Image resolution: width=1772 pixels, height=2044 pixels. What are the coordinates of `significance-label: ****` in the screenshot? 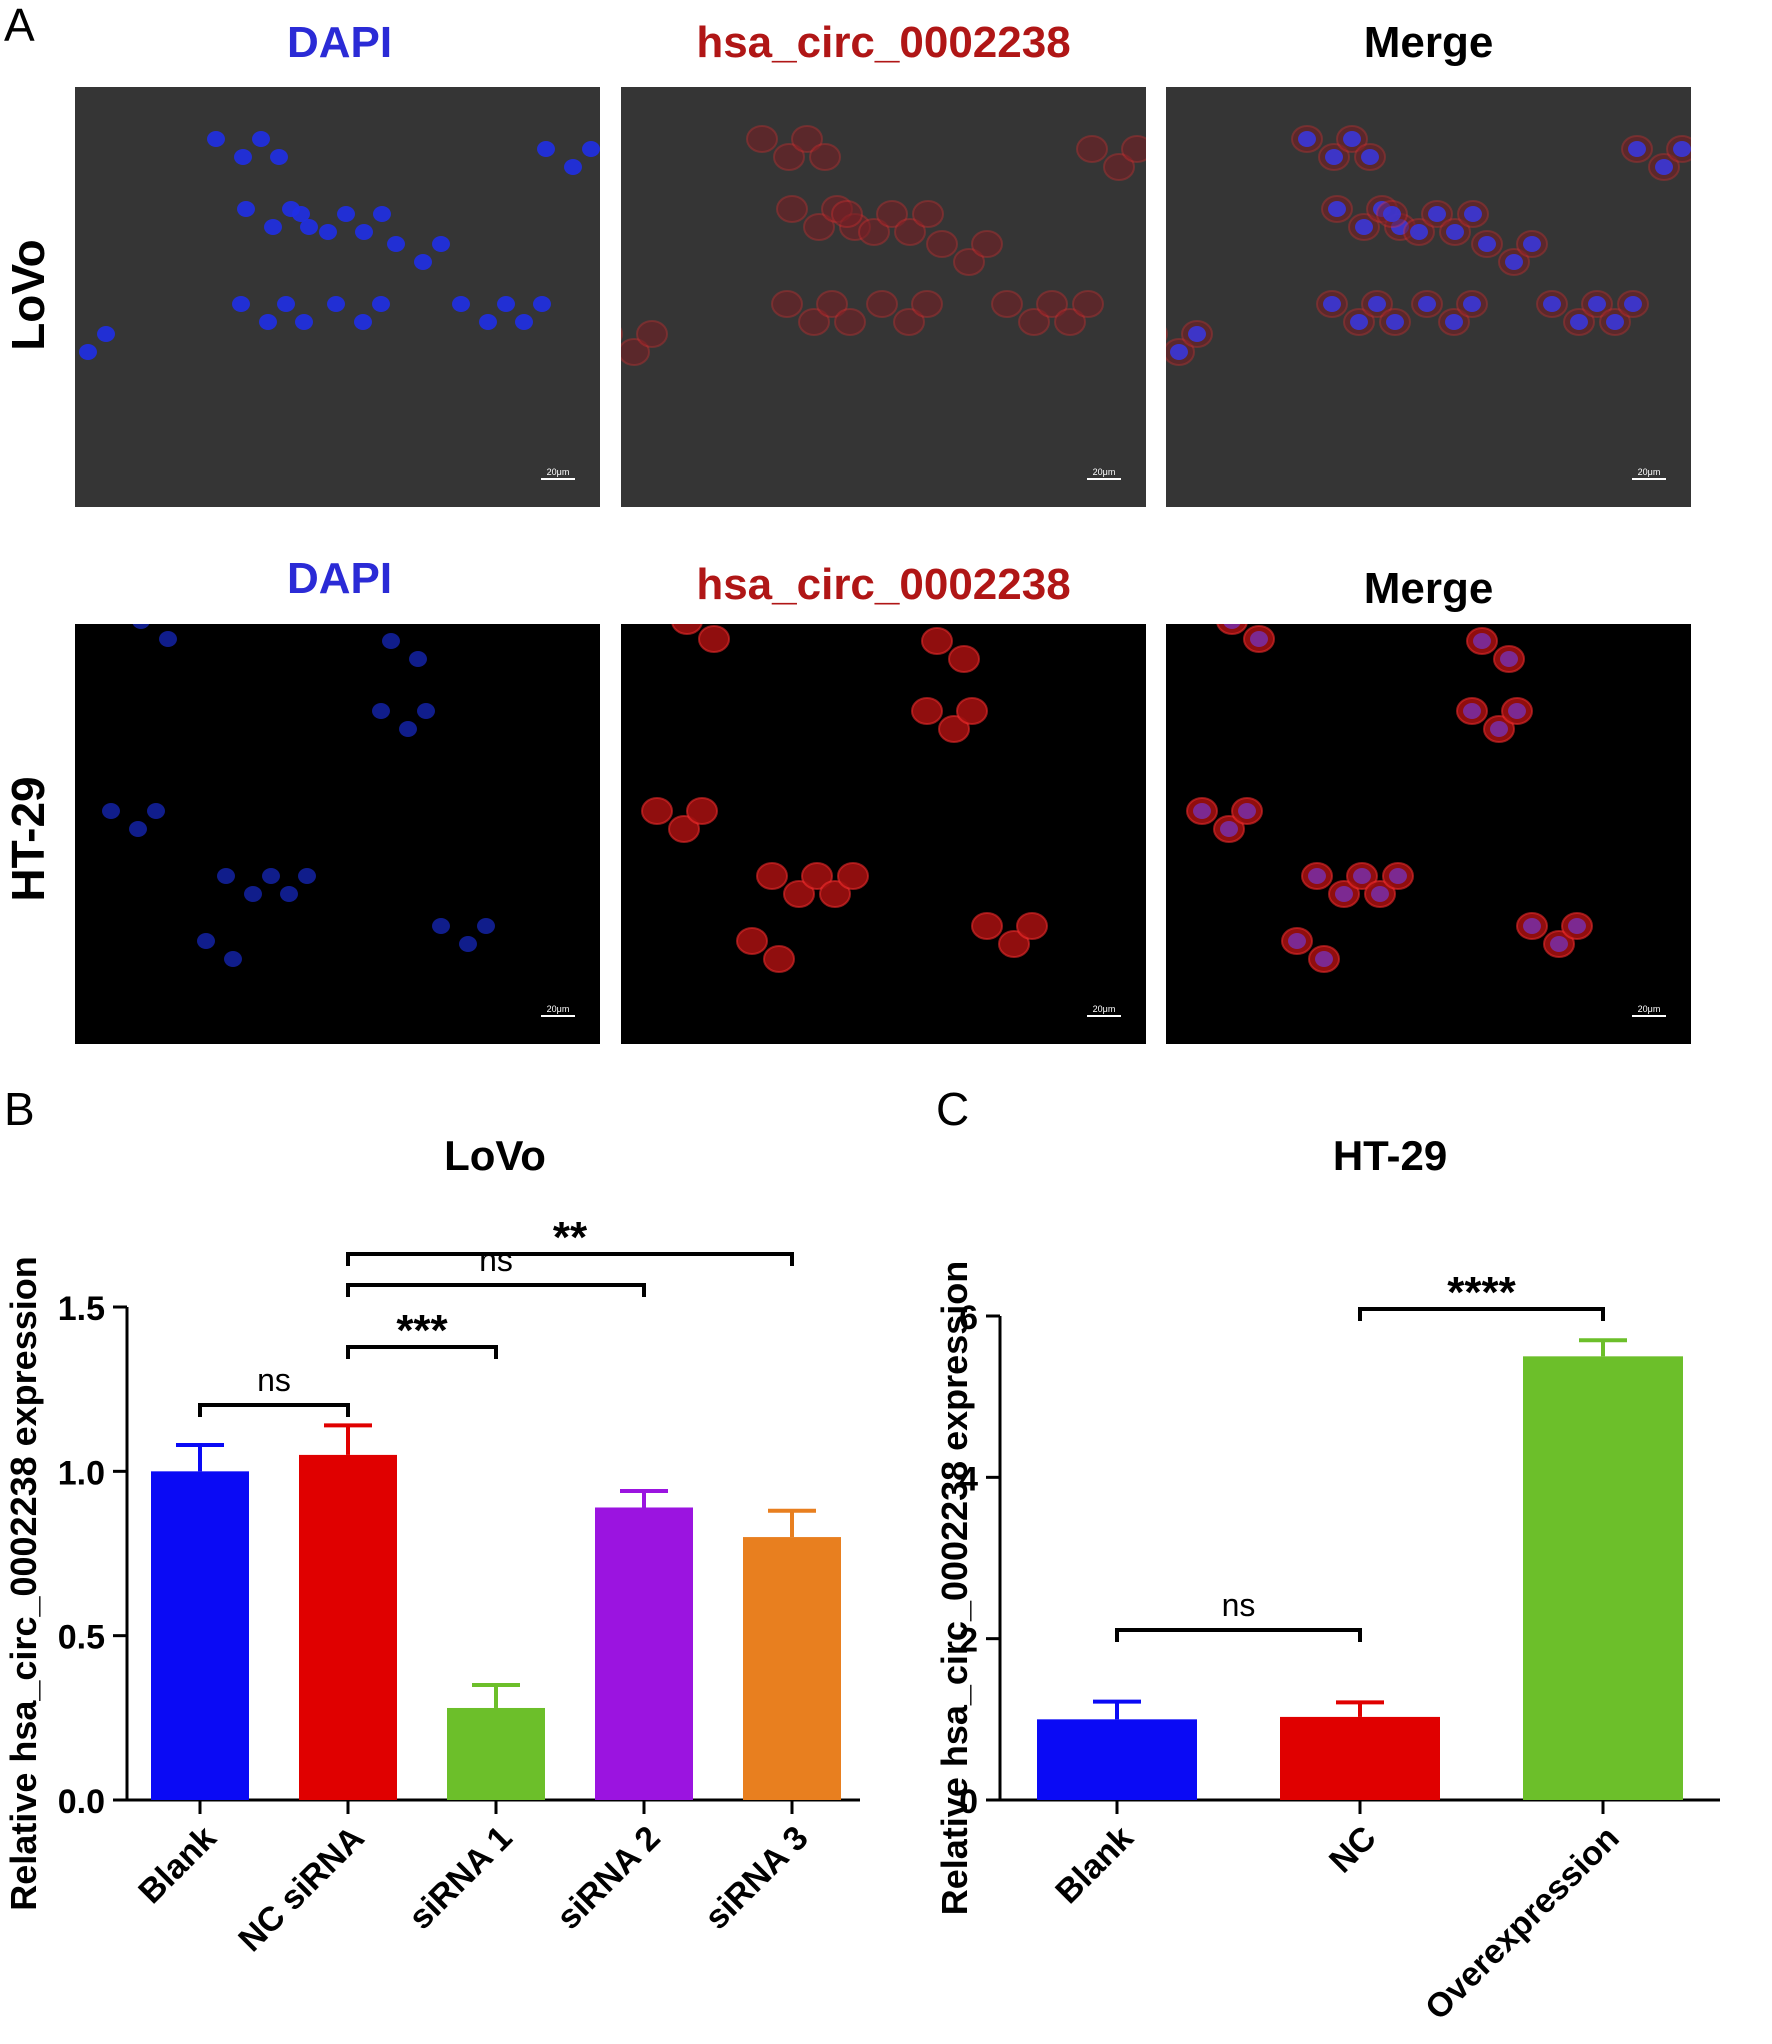 It's located at (1481, 1292).